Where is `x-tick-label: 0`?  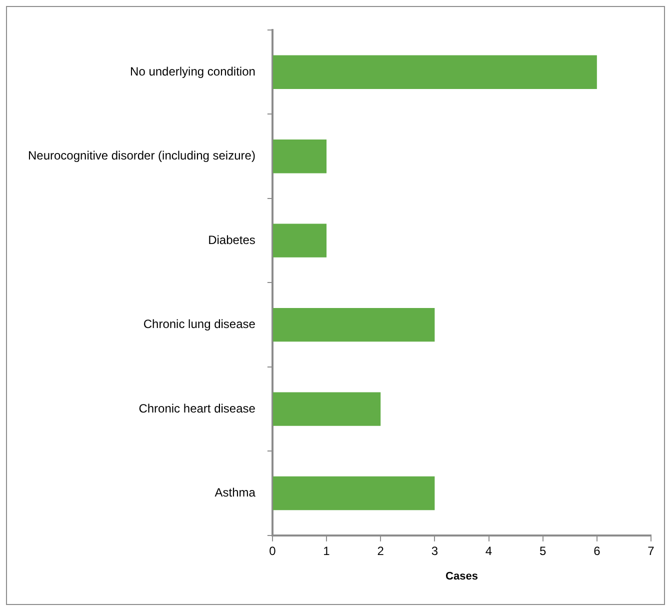
x-tick-label: 0 is located at coordinates (272, 551).